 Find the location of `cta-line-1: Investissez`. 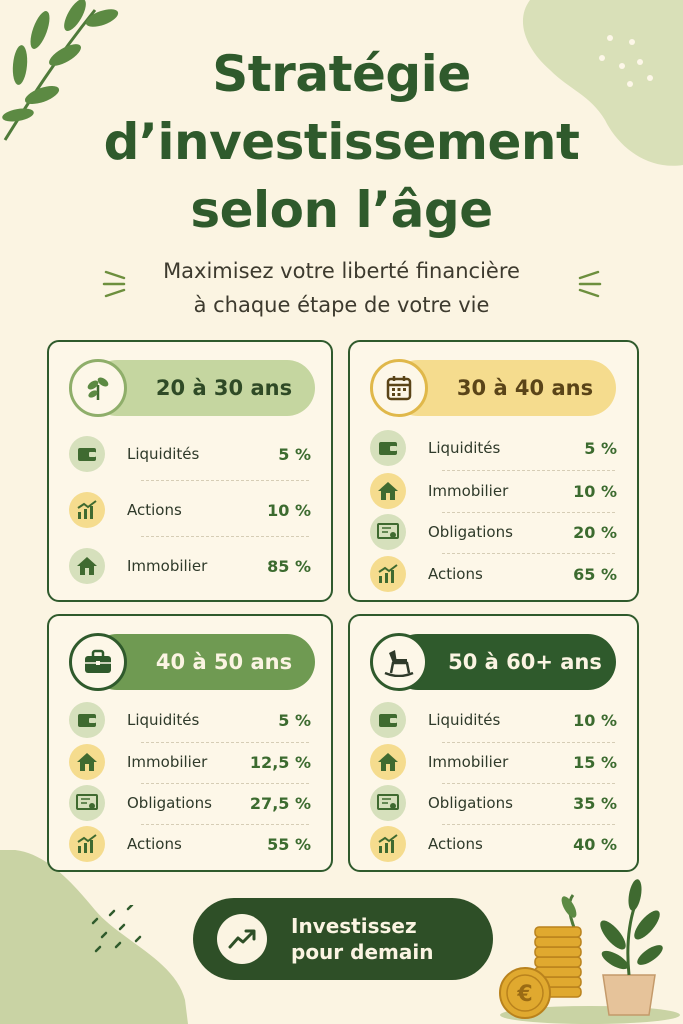

cta-line-1: Investissez is located at coordinates (354, 926).